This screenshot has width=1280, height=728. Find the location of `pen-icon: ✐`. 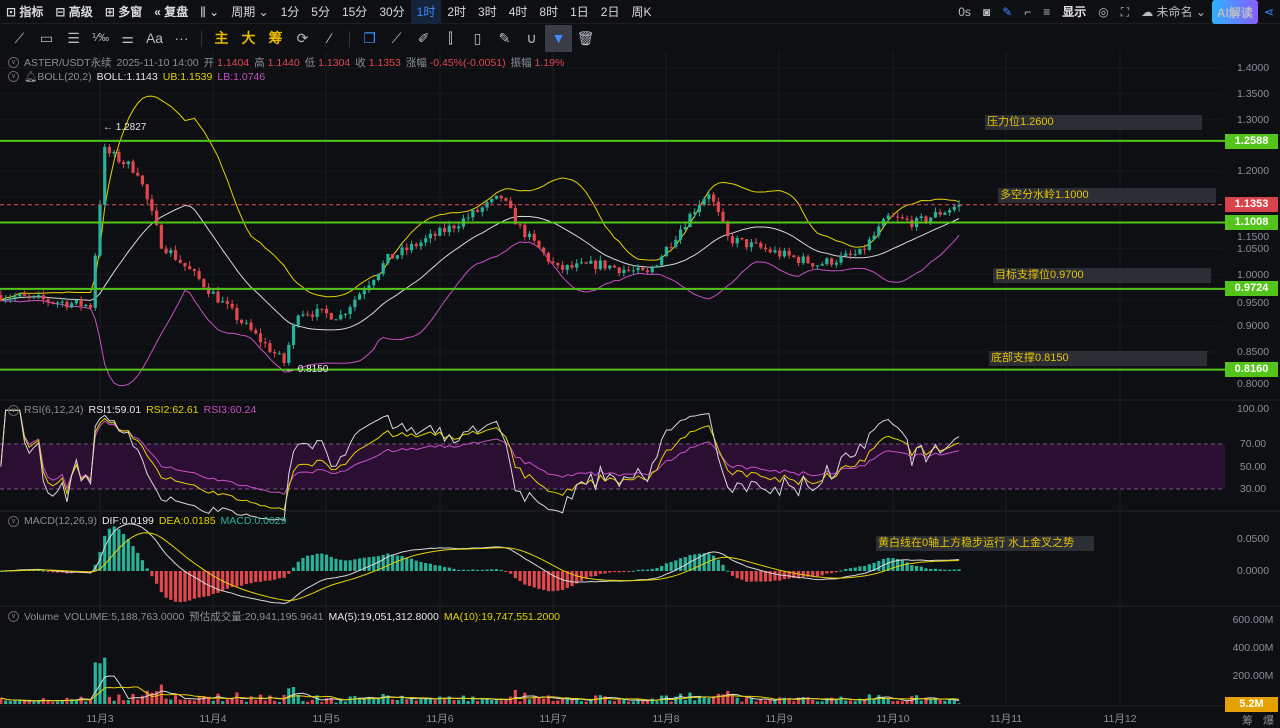

pen-icon: ✐ is located at coordinates (423, 38).